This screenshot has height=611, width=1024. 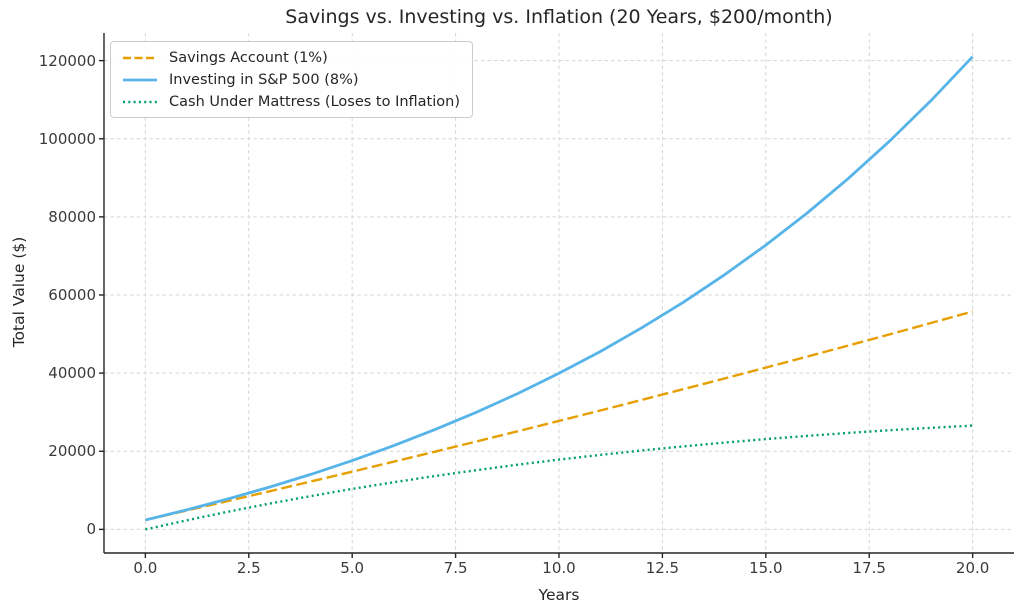 I want to click on x-tick-label: 10.0, so click(x=559, y=568).